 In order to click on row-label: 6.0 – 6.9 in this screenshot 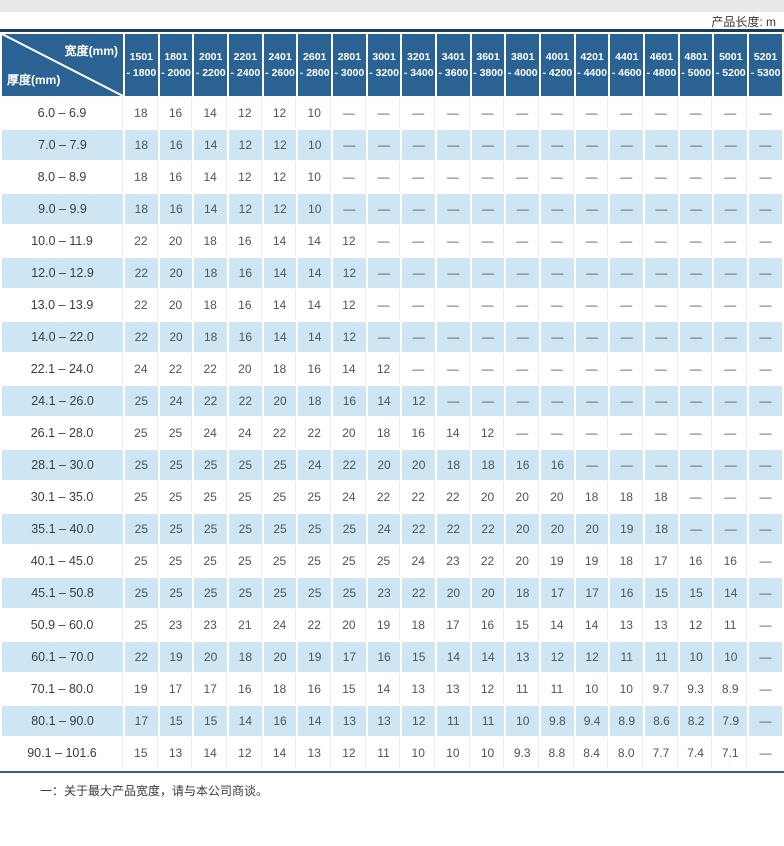, I will do `click(62, 113)`.